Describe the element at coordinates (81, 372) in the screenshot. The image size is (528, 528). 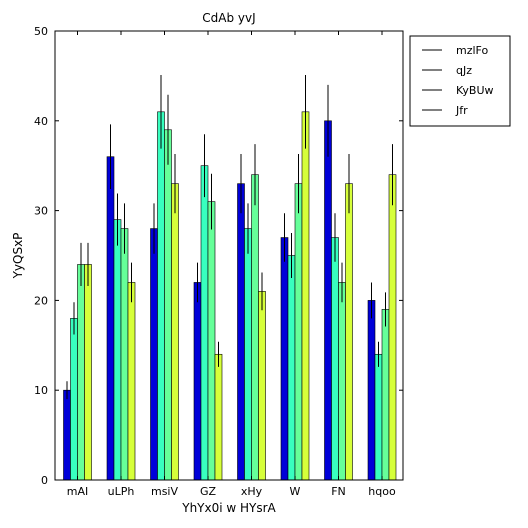
I see `bar-KyBUw-mAI` at that location.